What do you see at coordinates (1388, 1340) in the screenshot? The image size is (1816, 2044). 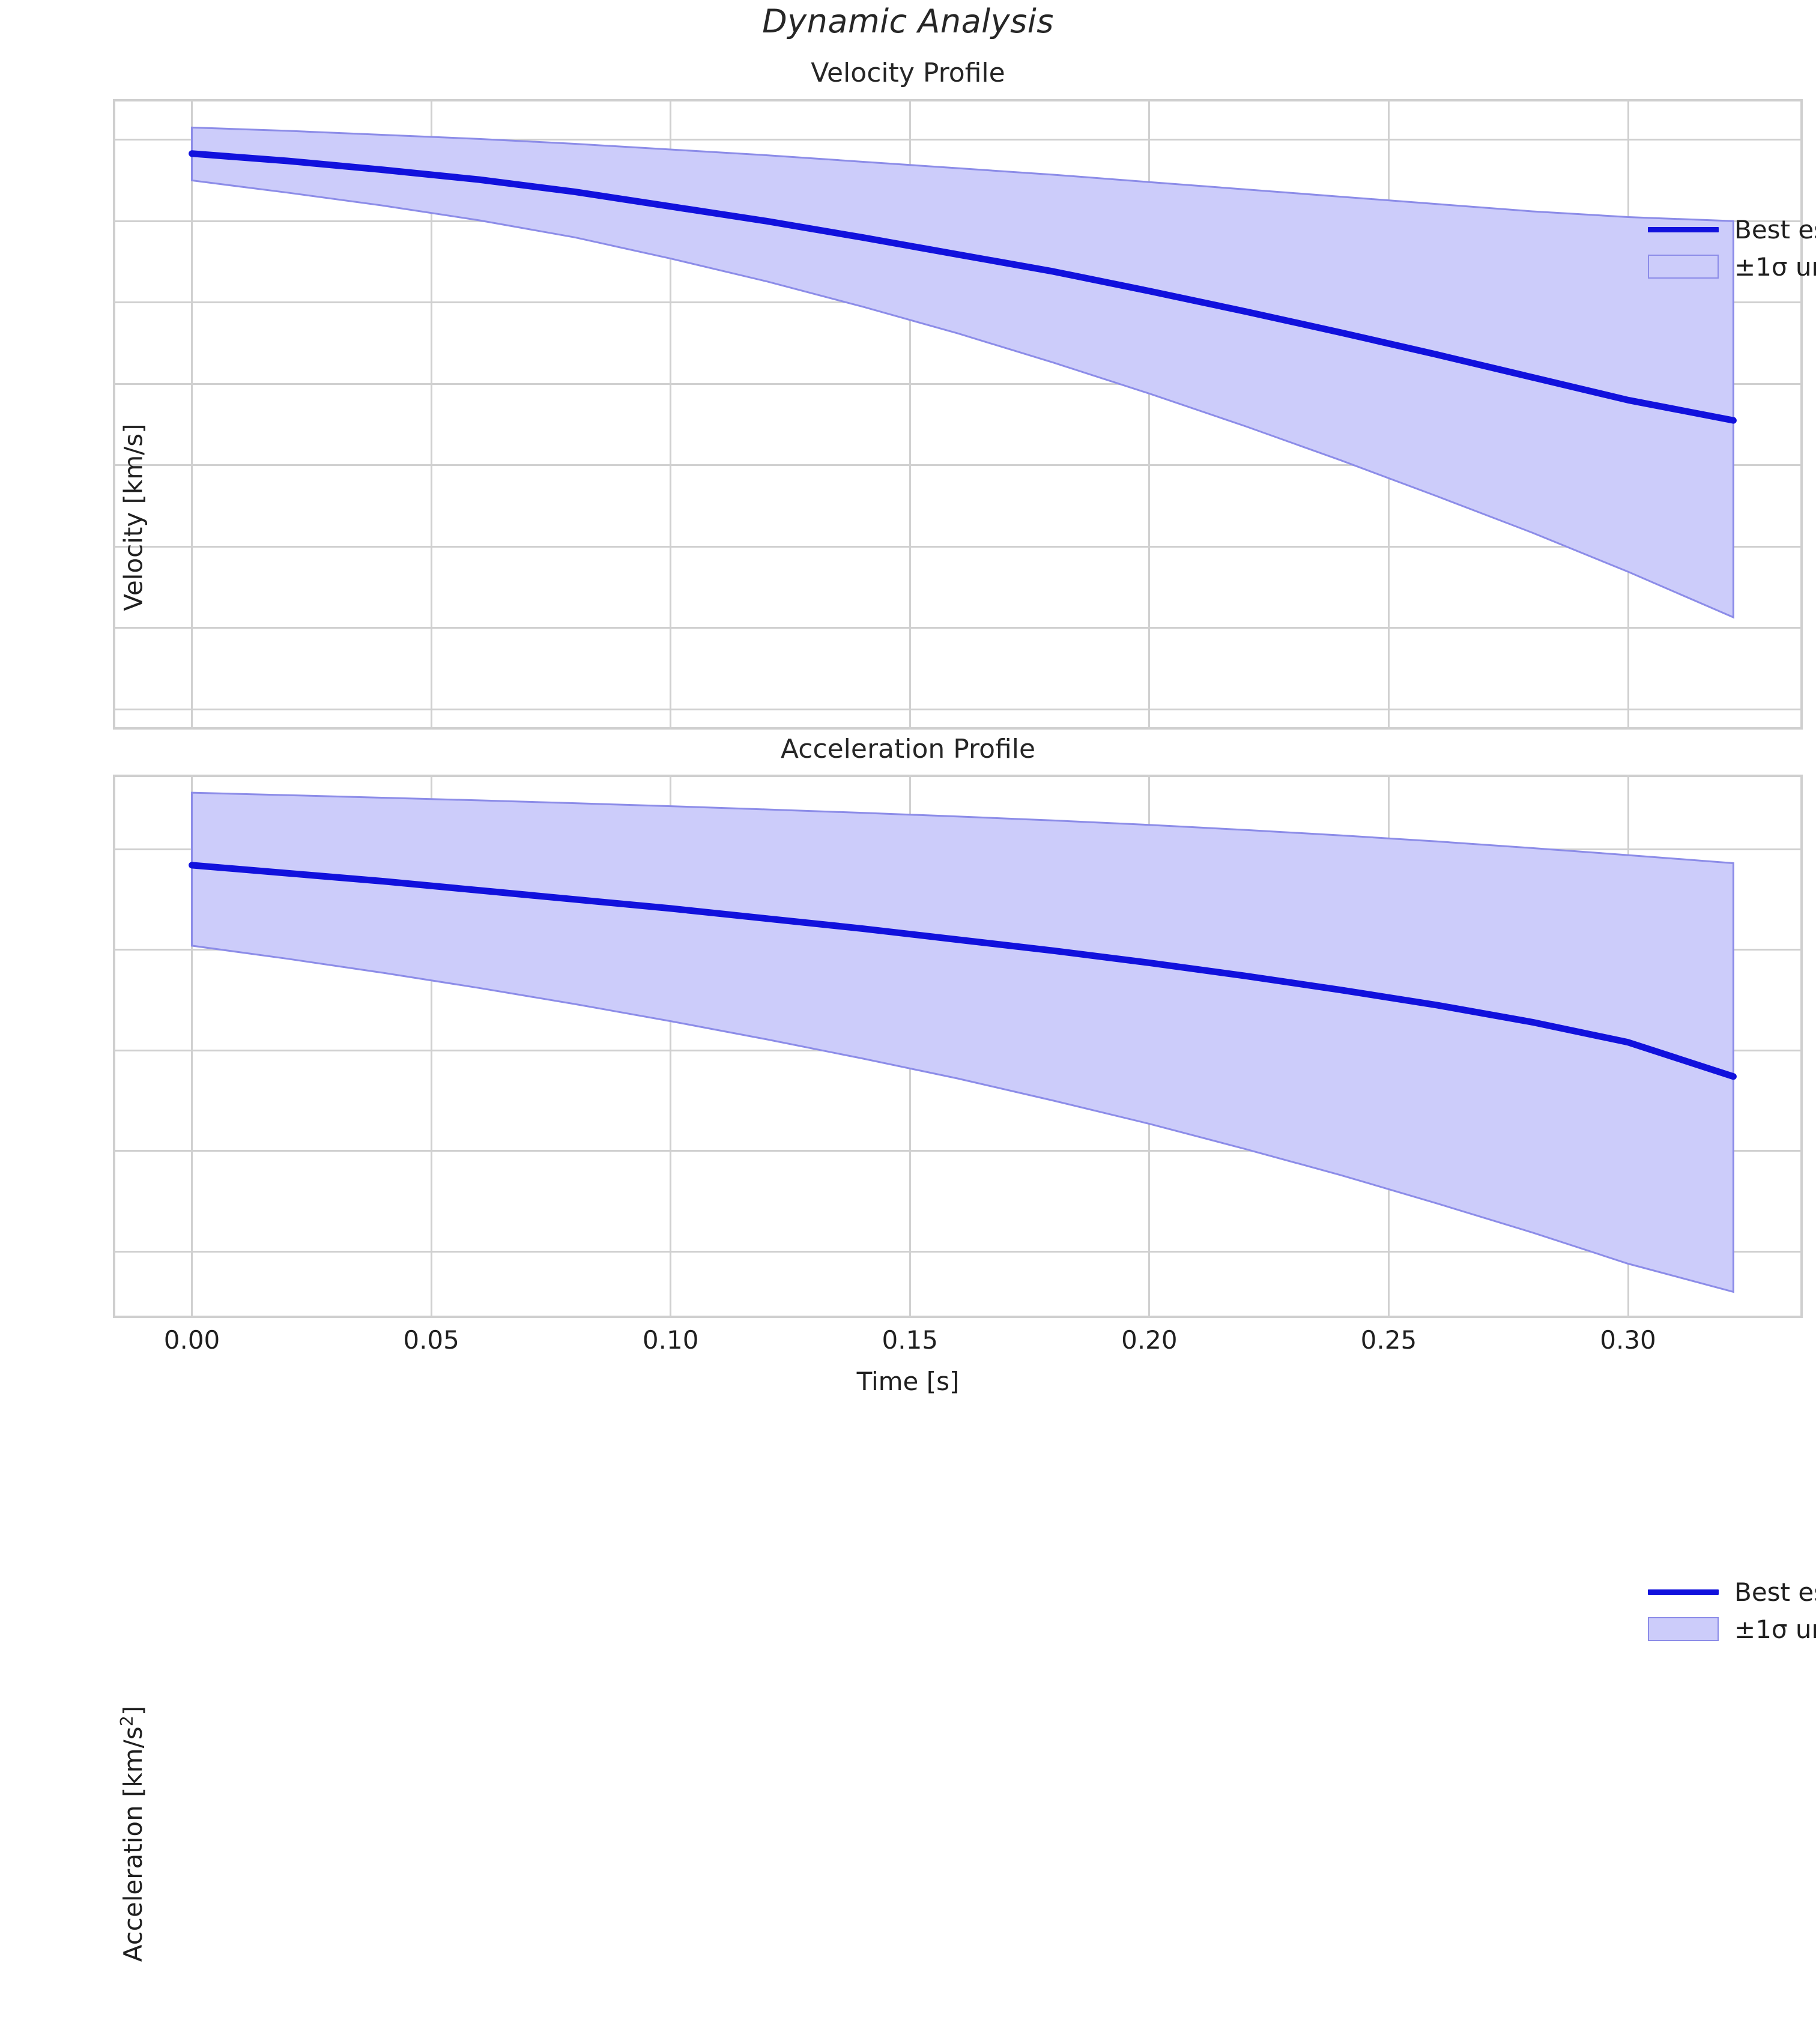 I see `x-tick-label: 0.25` at bounding box center [1388, 1340].